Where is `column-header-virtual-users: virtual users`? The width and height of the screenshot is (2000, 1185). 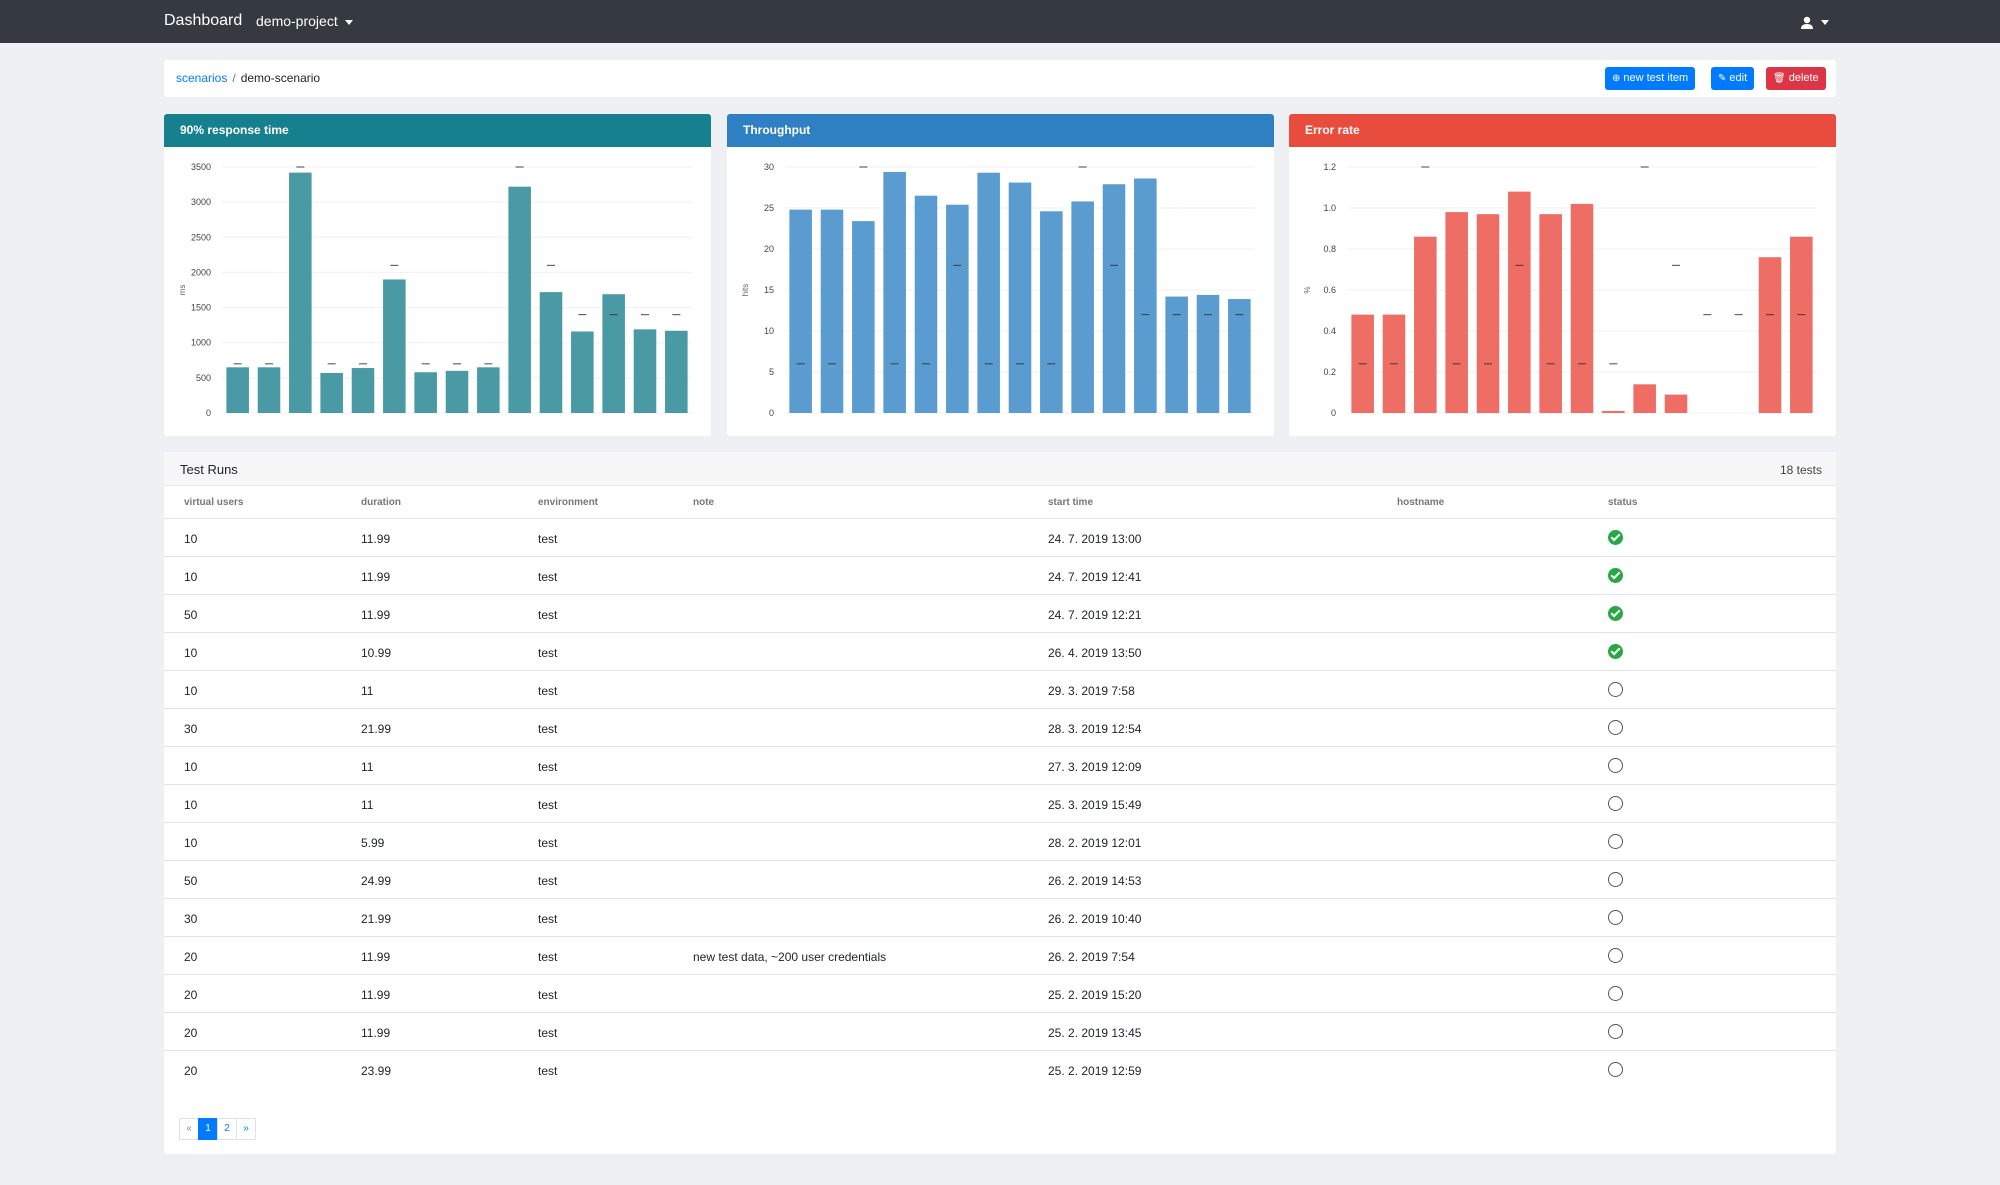 column-header-virtual-users: virtual users is located at coordinates (214, 502).